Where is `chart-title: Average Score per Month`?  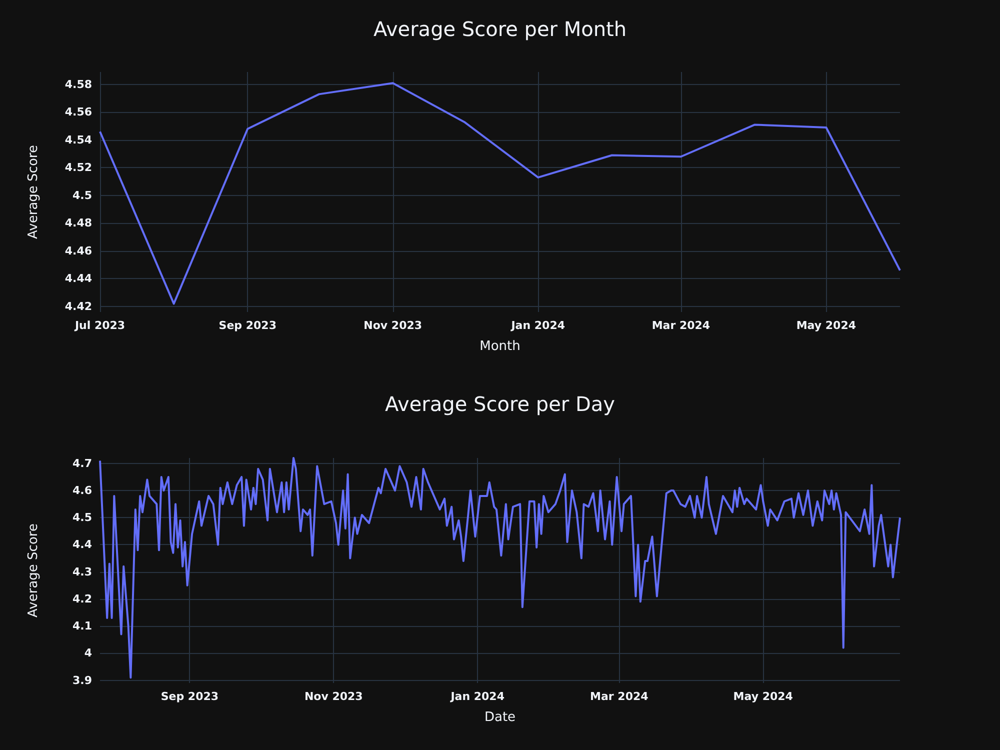
chart-title: Average Score per Month is located at coordinates (500, 29).